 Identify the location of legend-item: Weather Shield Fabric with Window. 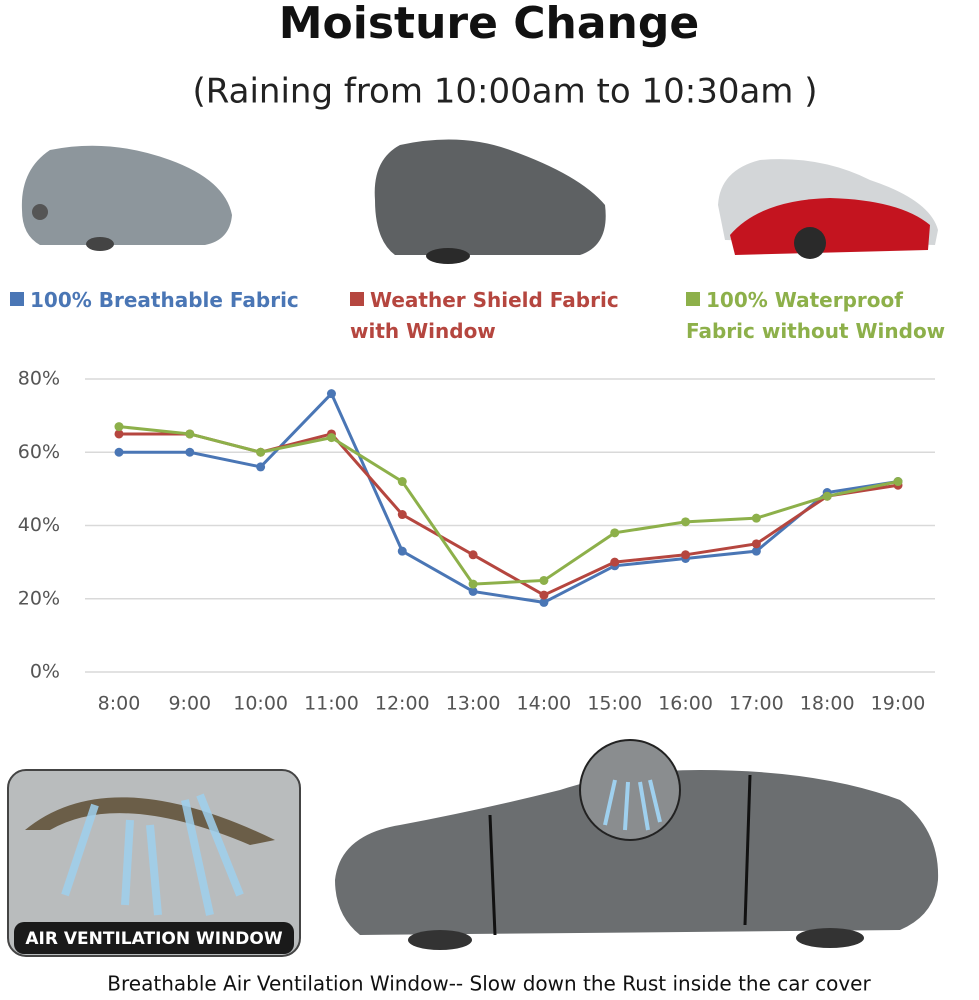
(485, 316).